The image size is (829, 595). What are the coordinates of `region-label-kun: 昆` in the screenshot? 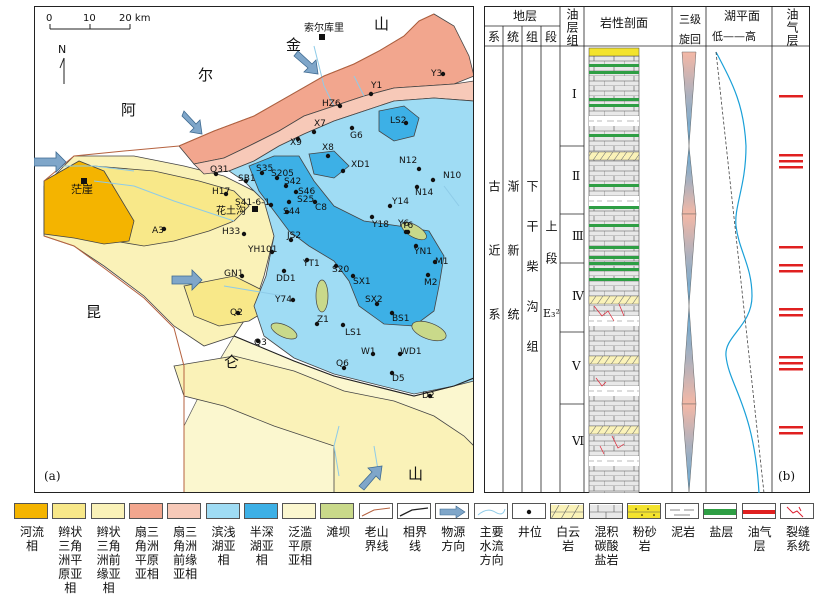 It's located at (94, 312).